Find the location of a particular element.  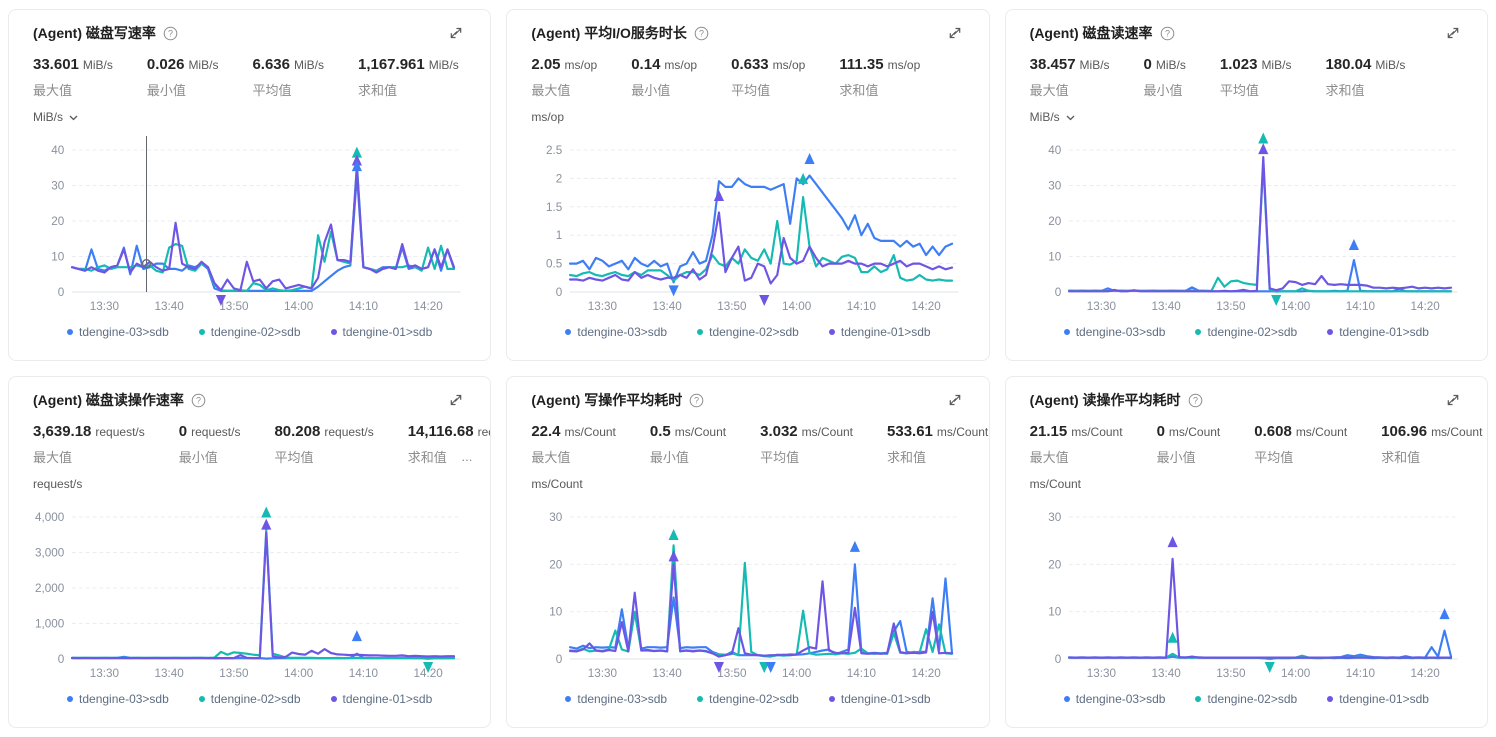

chart-title: (Agent) 平均I/O服务时长 is located at coordinates (609, 33).